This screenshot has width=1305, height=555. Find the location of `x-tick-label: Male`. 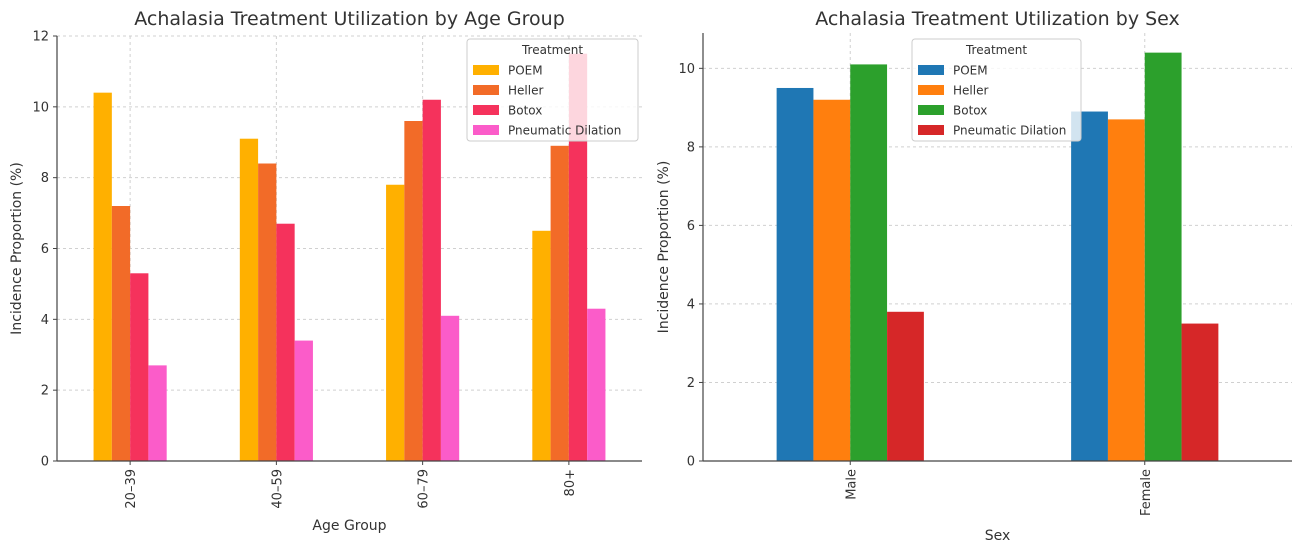

x-tick-label: Male is located at coordinates (851, 484).